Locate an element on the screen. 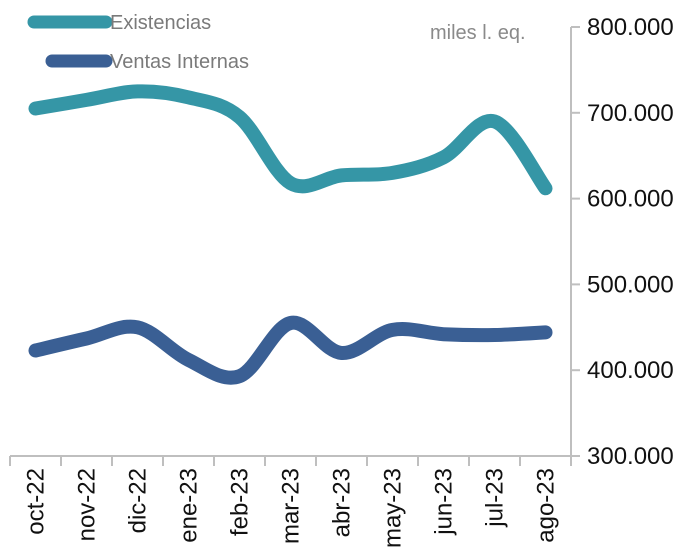 This screenshot has width=693, height=554. unit-label: miles l. eq. is located at coordinates (478, 33).